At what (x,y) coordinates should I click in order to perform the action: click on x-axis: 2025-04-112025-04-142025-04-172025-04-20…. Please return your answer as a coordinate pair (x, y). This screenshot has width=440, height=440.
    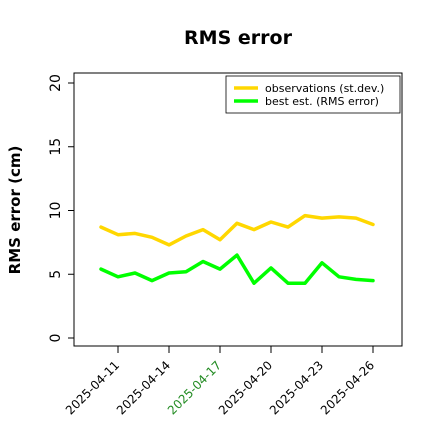
    Looking at the image, I should click on (220, 381).